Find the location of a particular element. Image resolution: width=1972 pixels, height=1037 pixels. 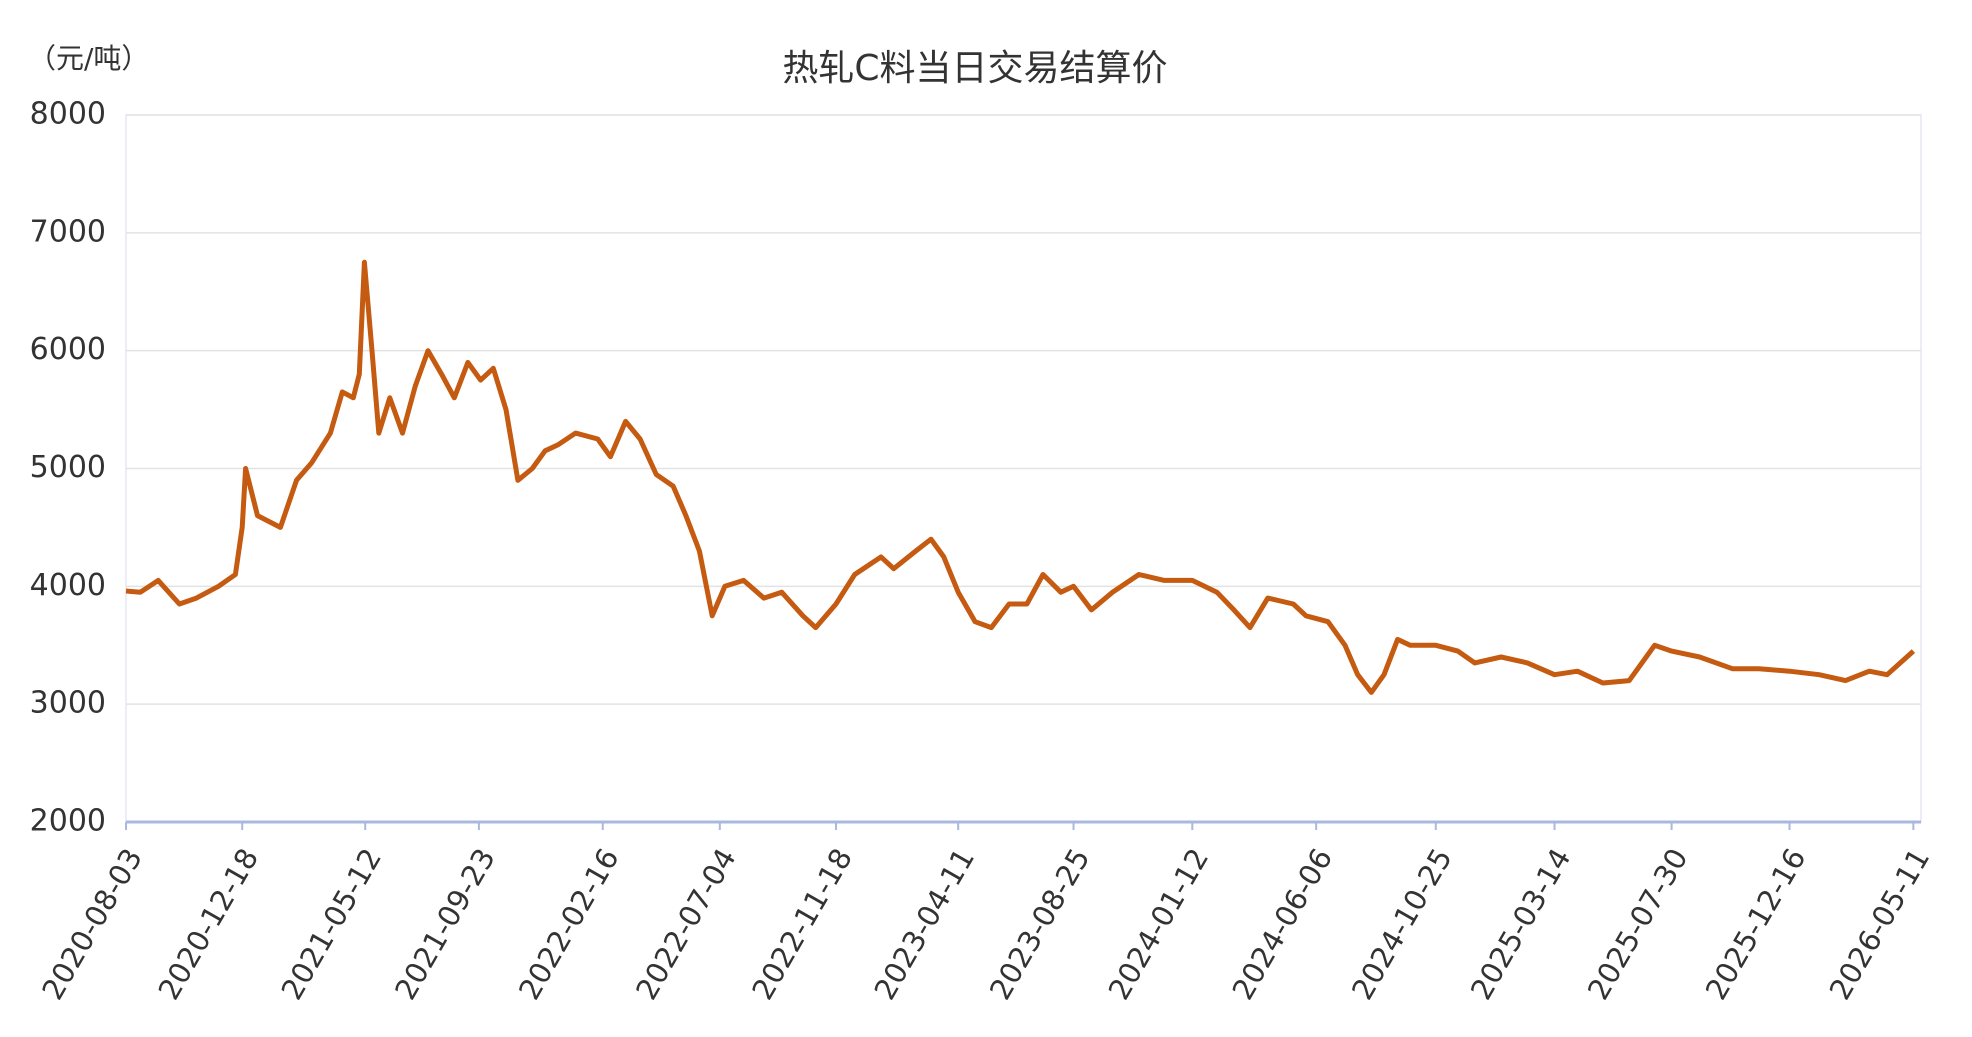

x-tick-label: 2021-05-12 is located at coordinates (331, 924).